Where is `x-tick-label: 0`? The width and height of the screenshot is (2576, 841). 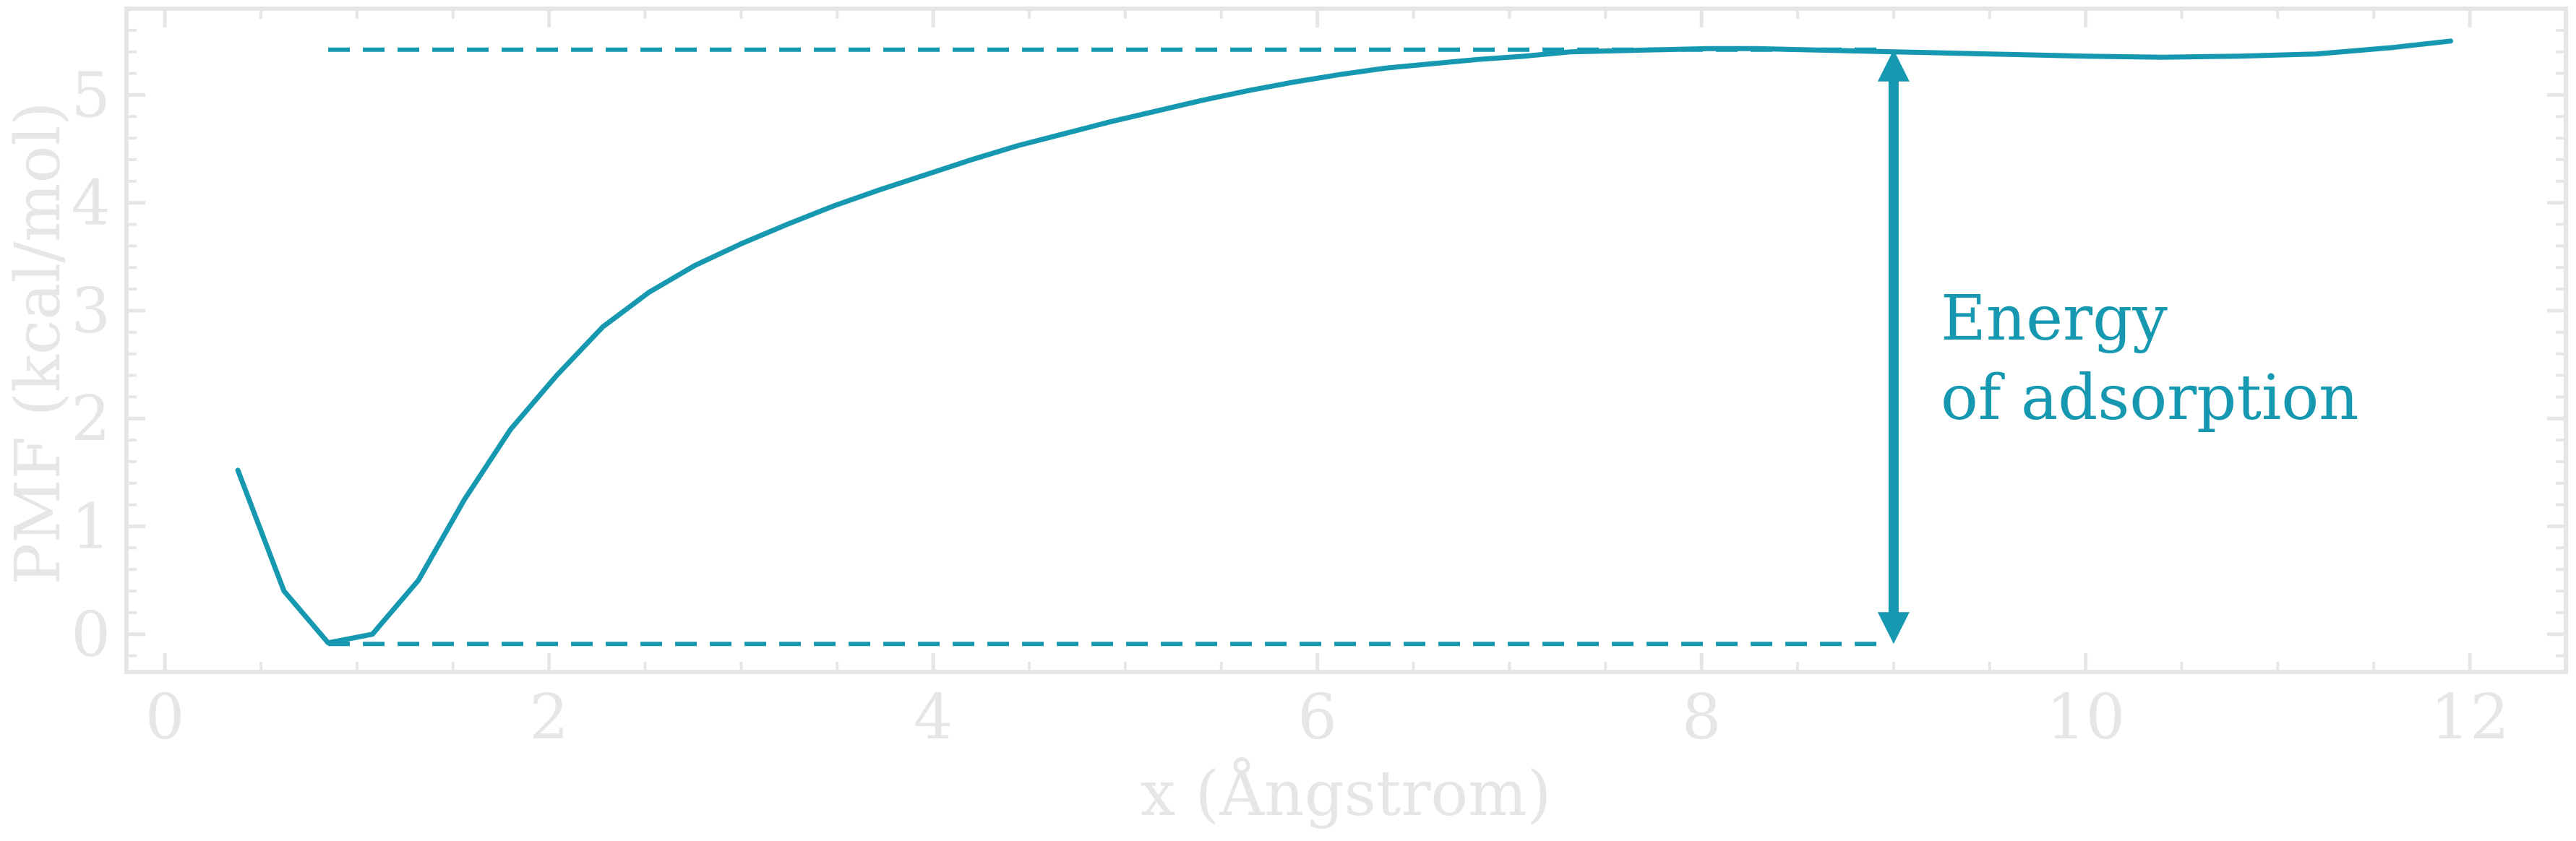
x-tick-label: 0 is located at coordinates (165, 717).